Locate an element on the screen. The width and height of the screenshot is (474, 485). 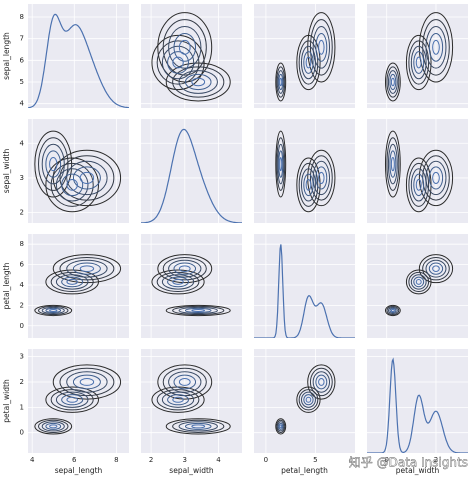
y-axis-label: petal_length is located at coordinates (6, 285).